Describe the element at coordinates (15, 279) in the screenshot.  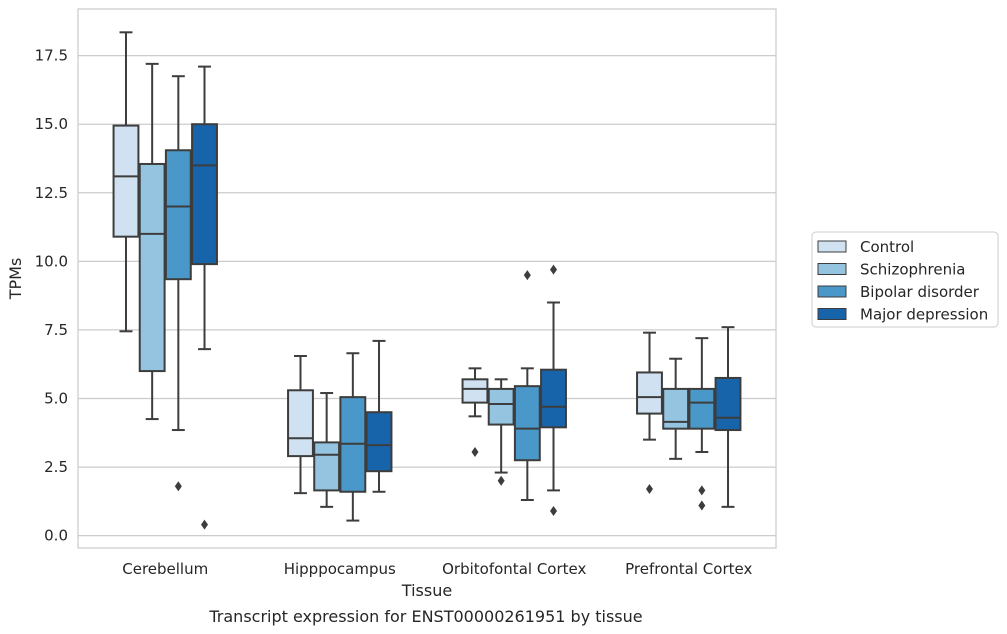
I see `y-axis-label: TPMs` at that location.